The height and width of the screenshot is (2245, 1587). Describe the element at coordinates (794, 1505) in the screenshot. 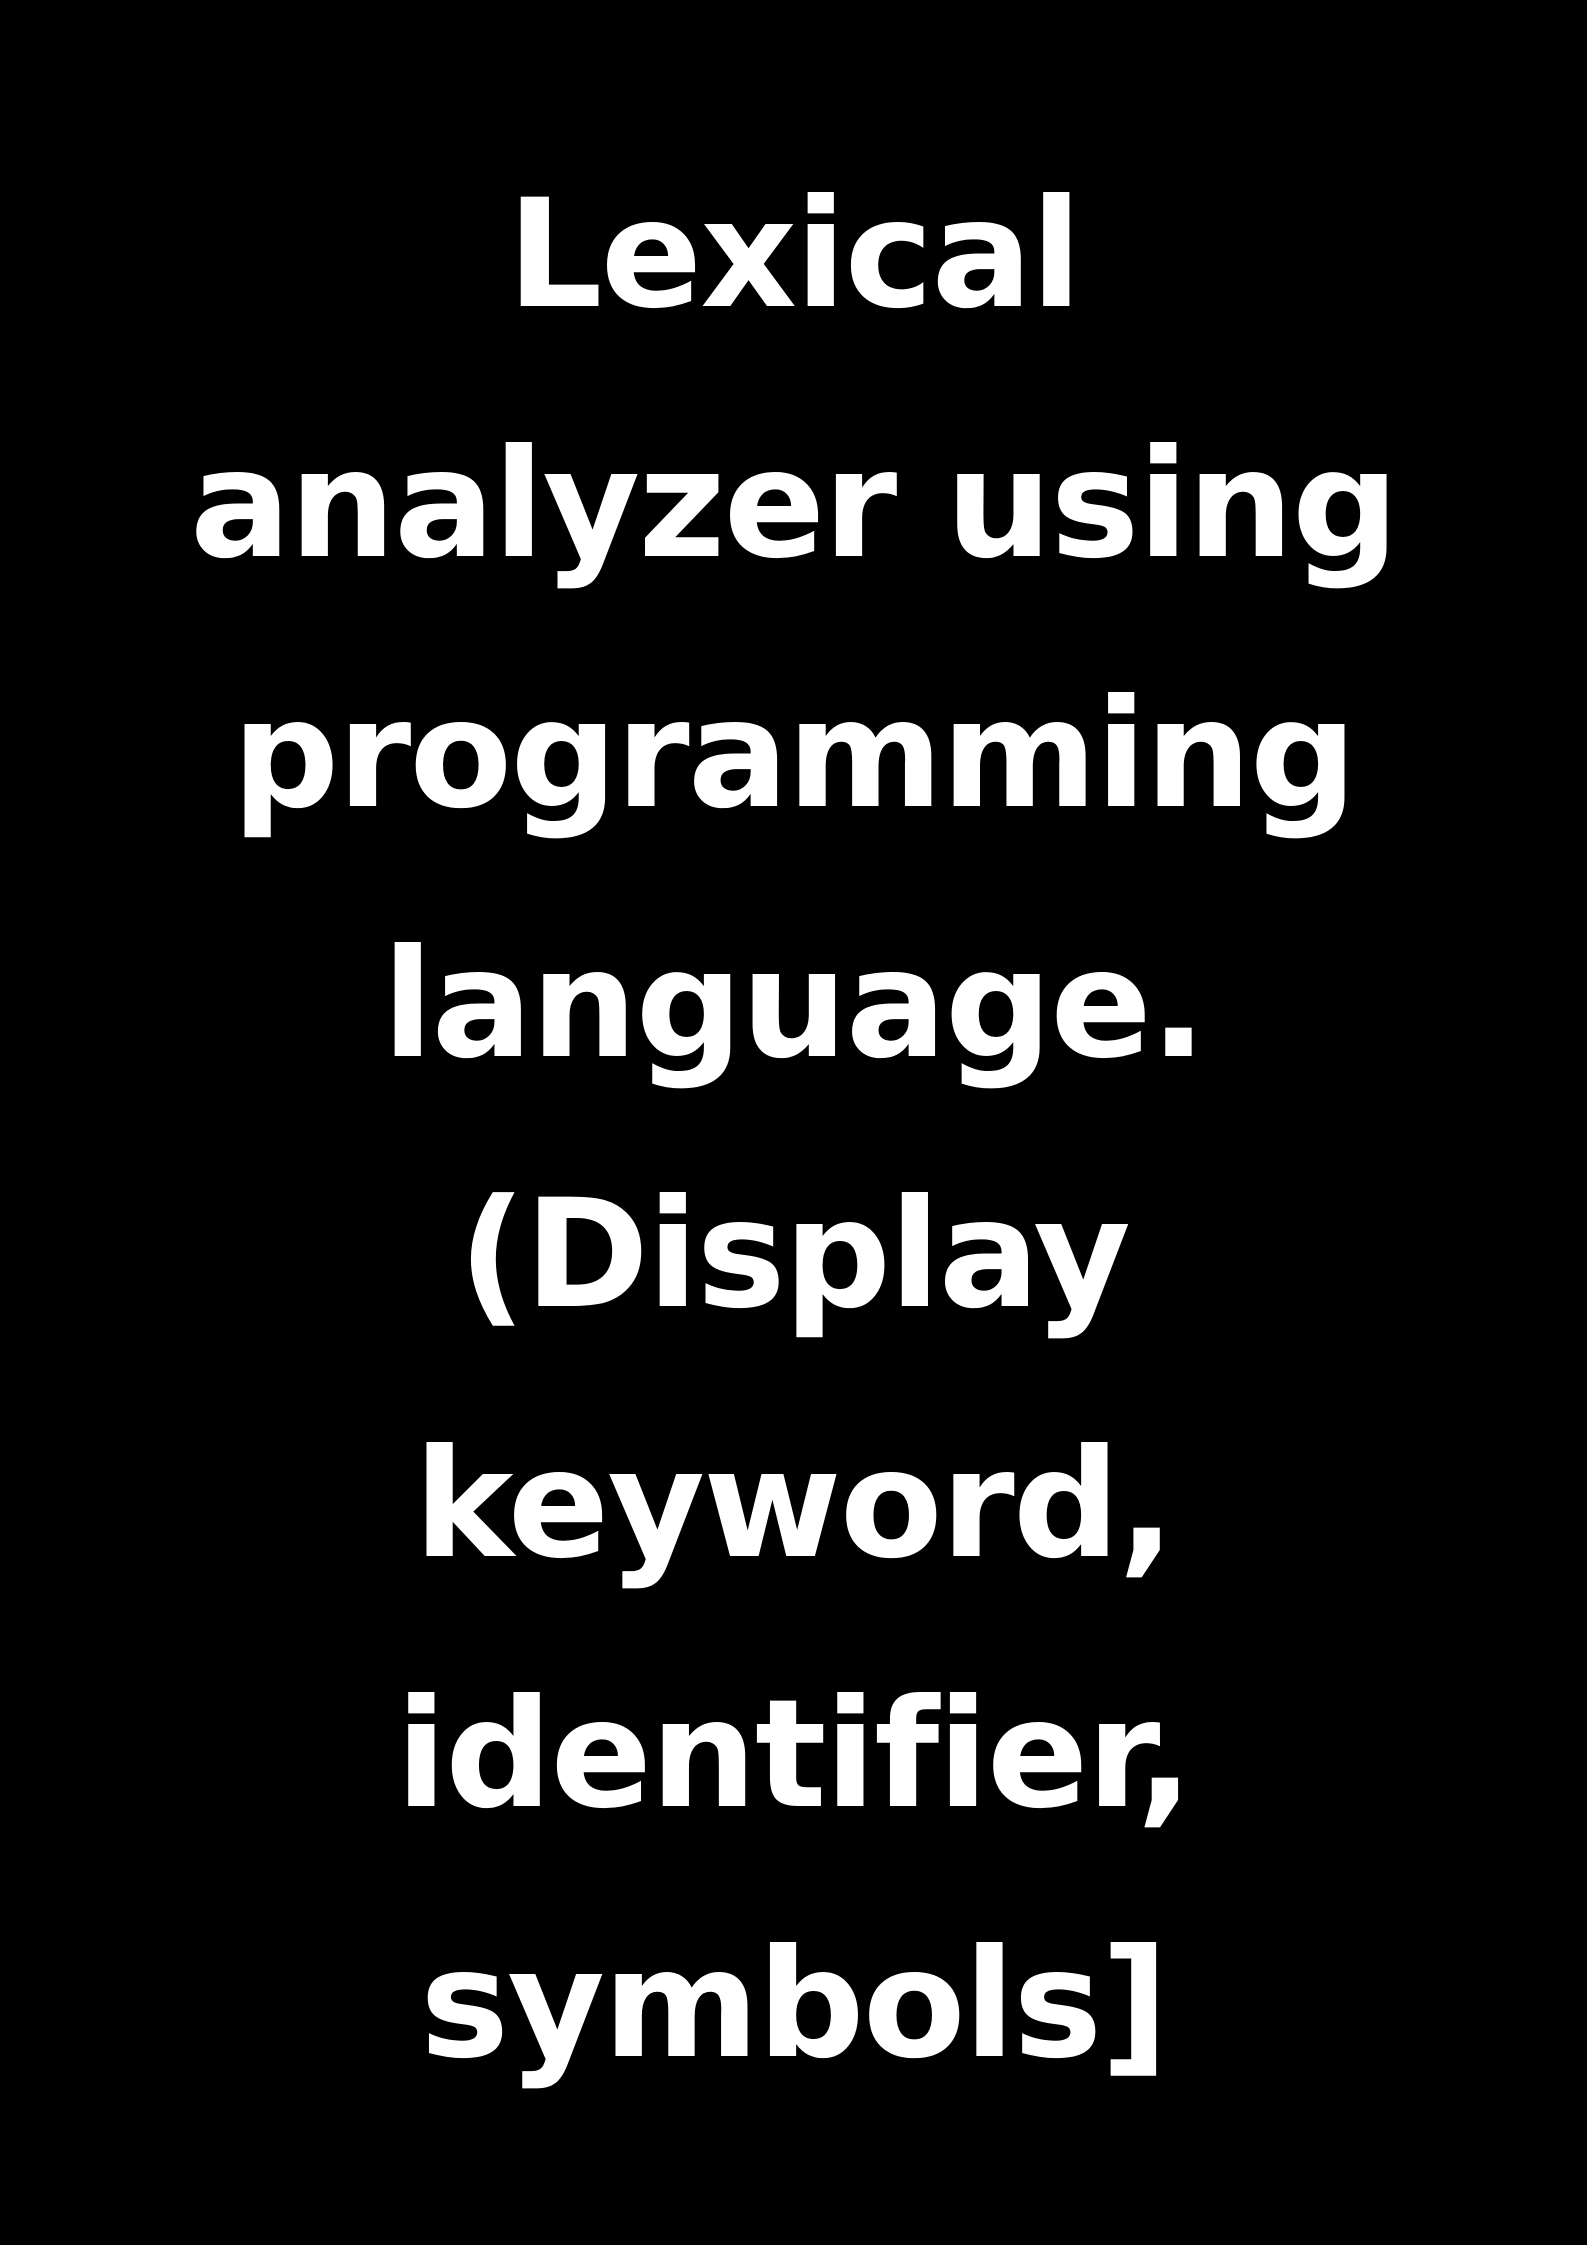

I see `title-line: keyword,` at that location.